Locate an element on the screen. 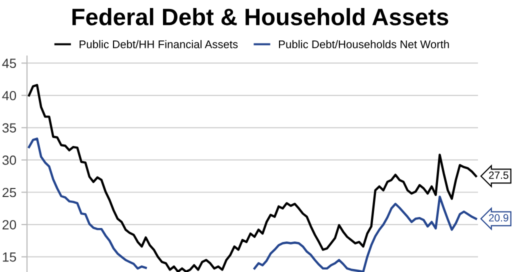 This screenshot has height=272, width=520. data-label: 20.9 is located at coordinates (498, 218).